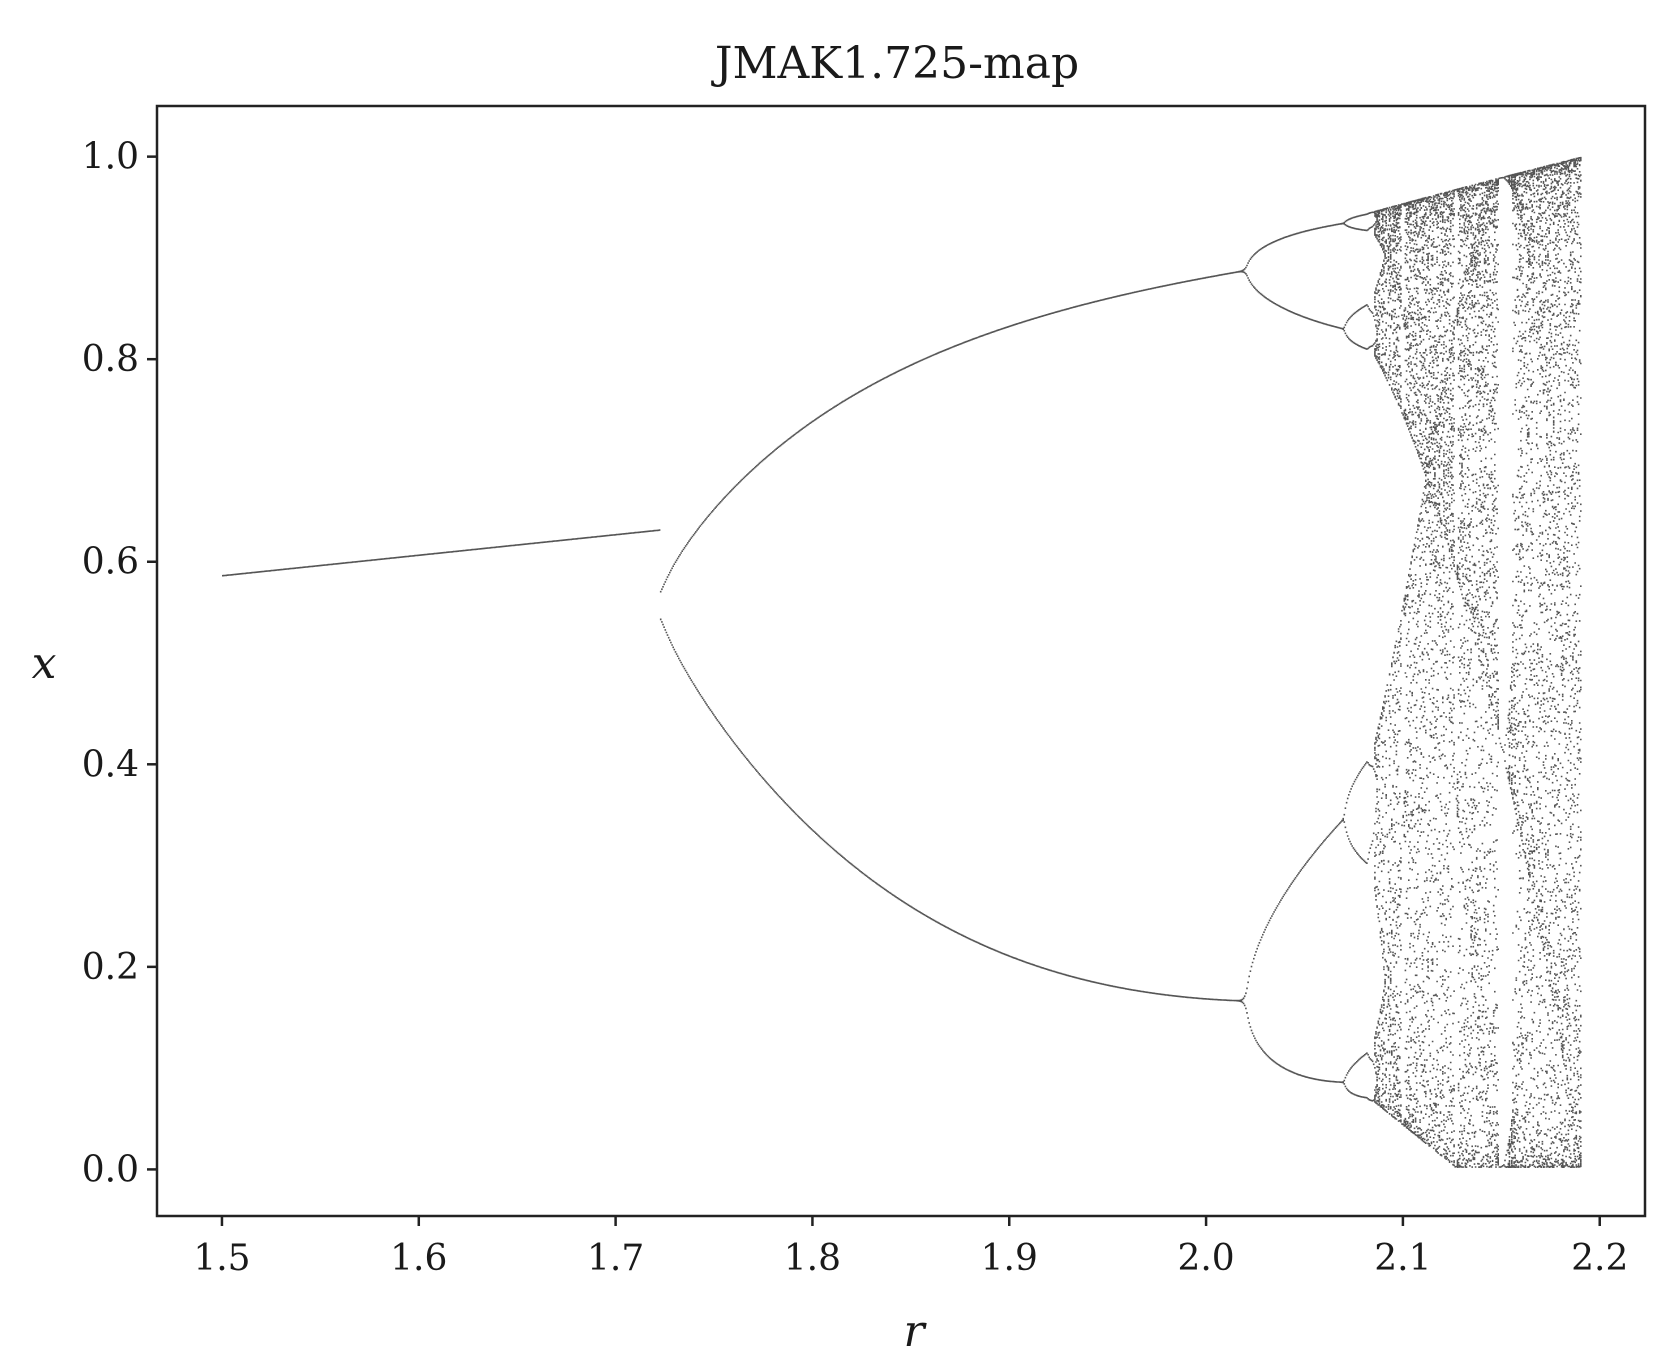 This screenshot has width=1675, height=1359. Describe the element at coordinates (1599, 1258) in the screenshot. I see `x-tick-label: 2.2` at that location.